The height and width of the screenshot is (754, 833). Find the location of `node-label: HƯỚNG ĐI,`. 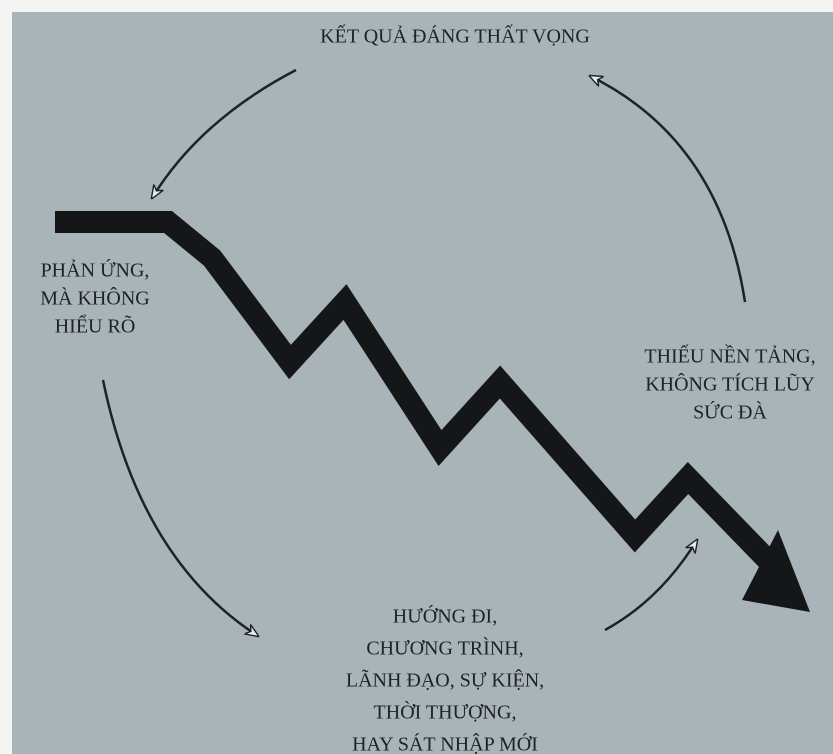

node-label: HƯỚNG ĐI, is located at coordinates (445, 616).